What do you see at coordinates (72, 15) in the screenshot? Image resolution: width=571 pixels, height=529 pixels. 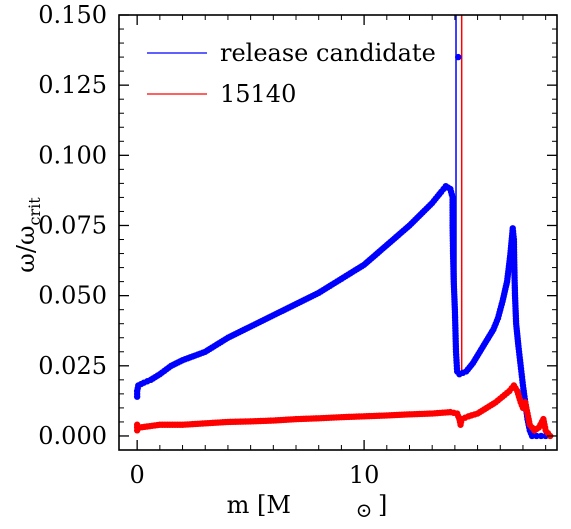 I see `y-tick-label: 0.150` at bounding box center [72, 15].